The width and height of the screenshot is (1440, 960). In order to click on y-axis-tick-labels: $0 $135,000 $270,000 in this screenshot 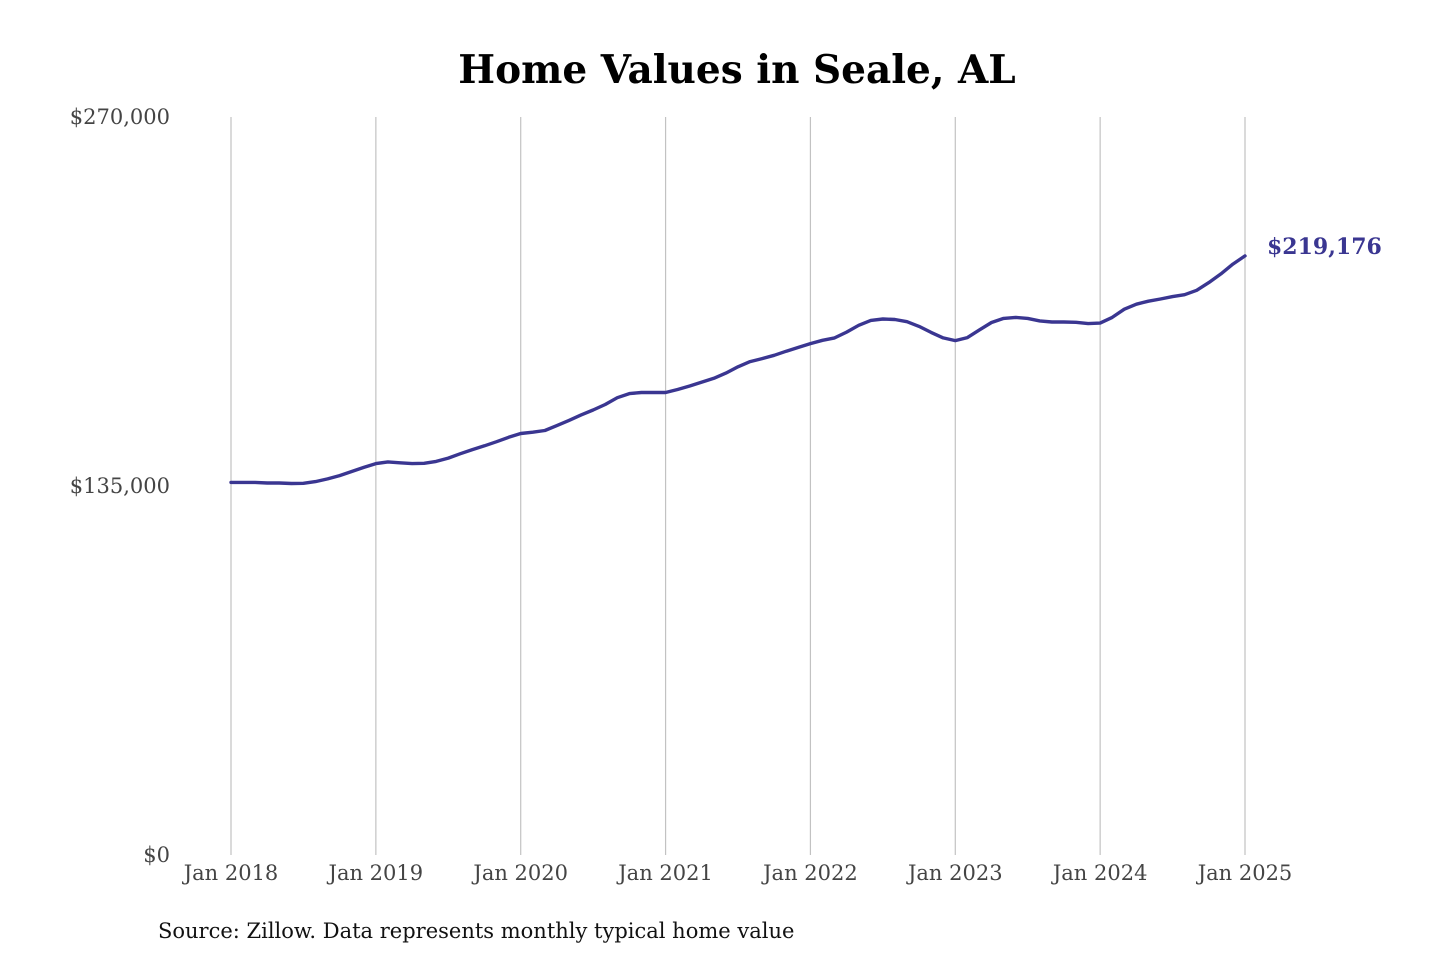, I will do `click(120, 486)`.